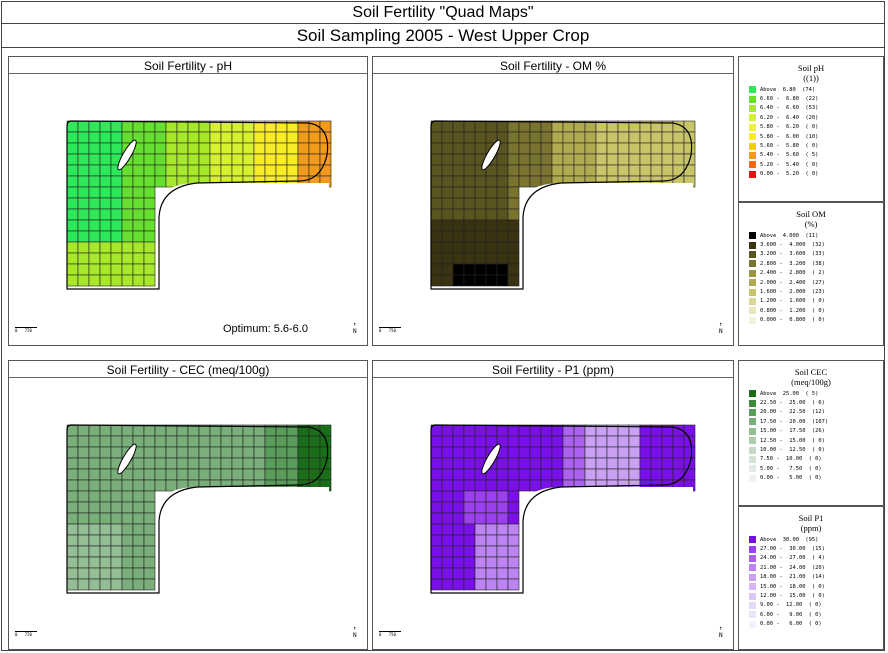 The height and width of the screenshot is (653, 888). Describe the element at coordinates (721, 331) in the screenshot. I see `north-label: N` at that location.